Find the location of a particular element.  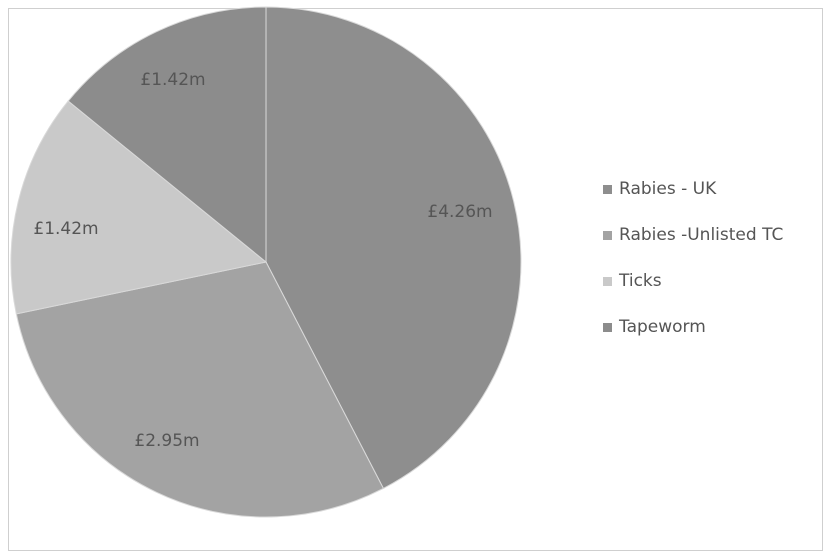

legend-item: Rabies - UK is located at coordinates (713, 189).